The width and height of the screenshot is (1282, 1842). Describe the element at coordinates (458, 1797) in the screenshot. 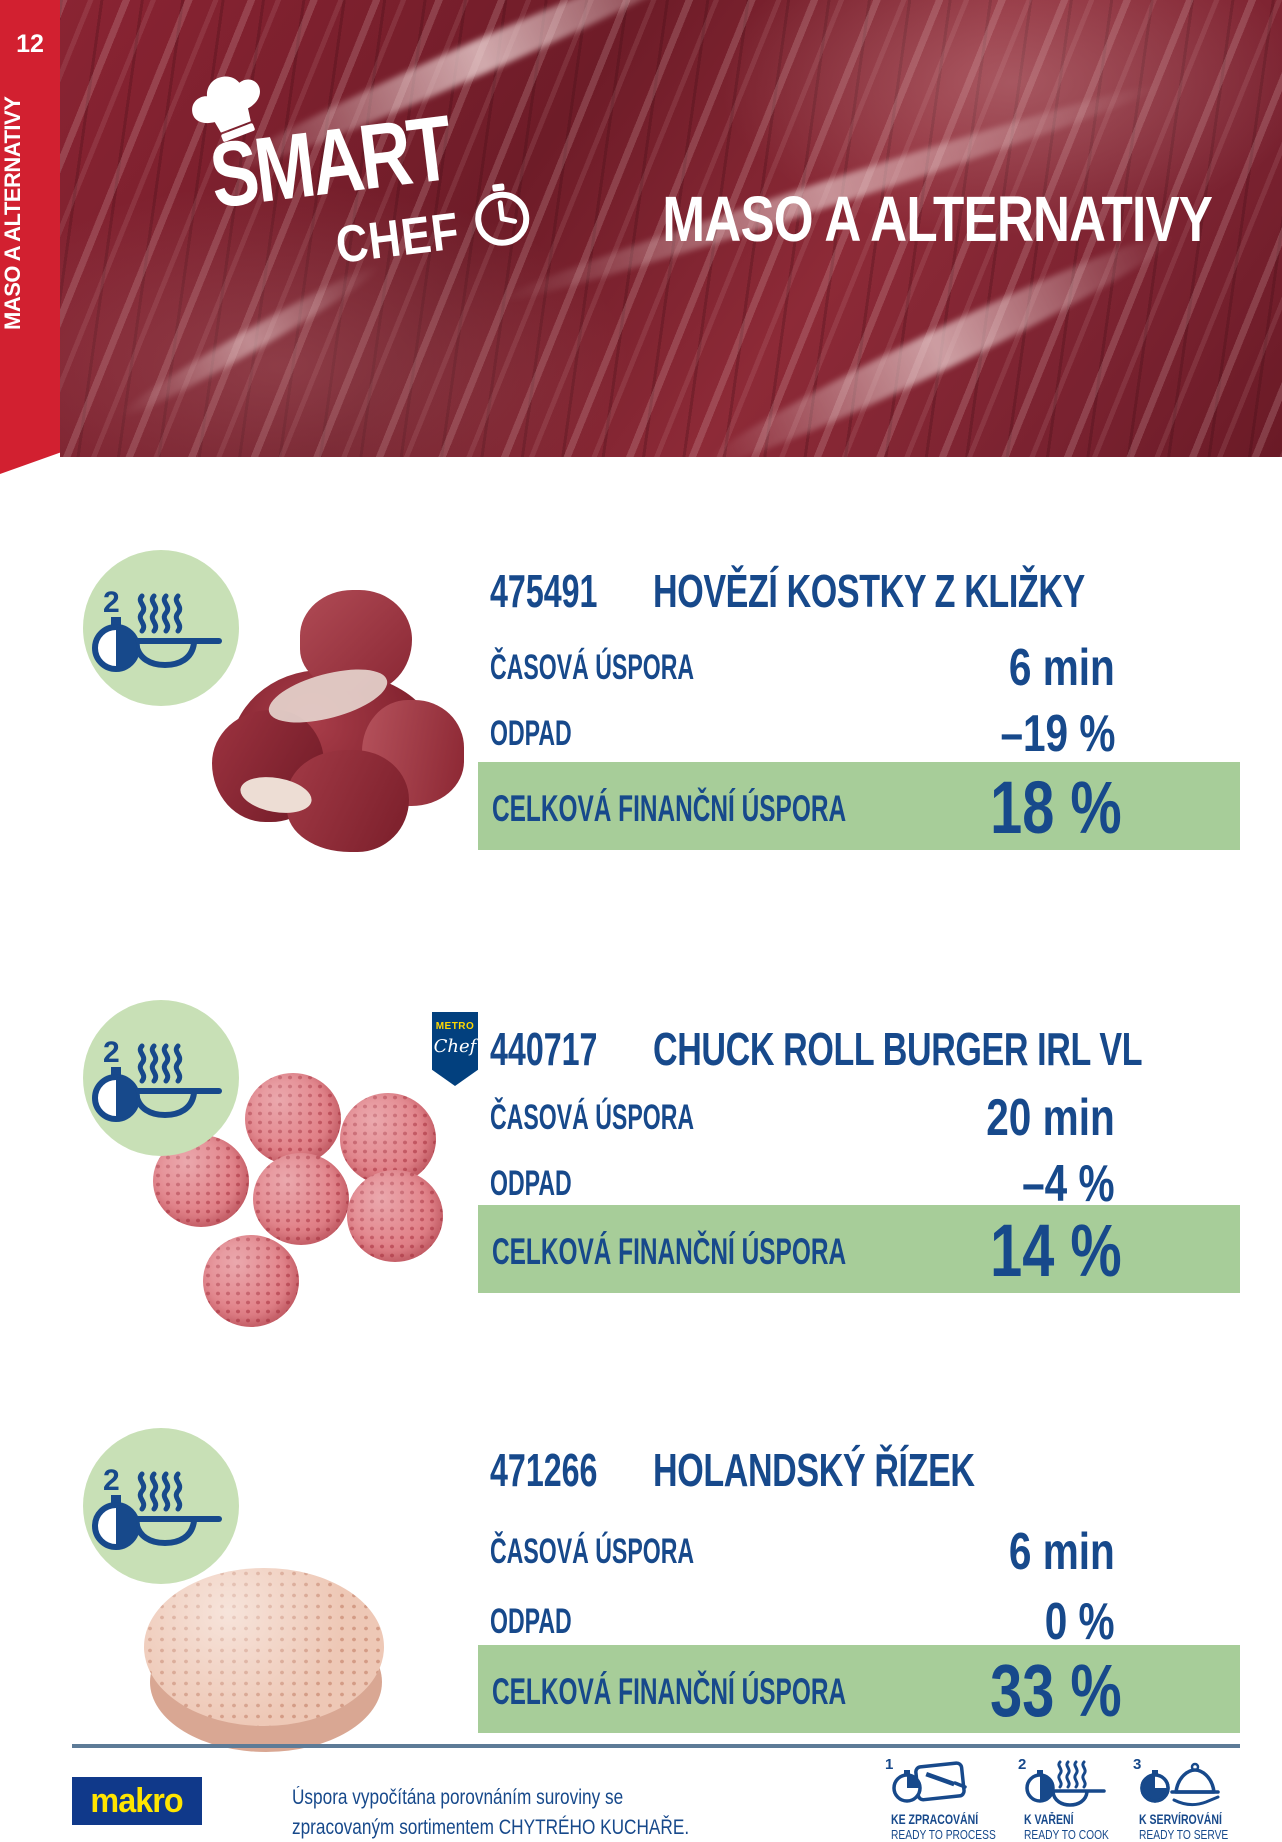

I see `disclaimer-line-1: Úspora vypočítána porovnáním suroviny se` at that location.